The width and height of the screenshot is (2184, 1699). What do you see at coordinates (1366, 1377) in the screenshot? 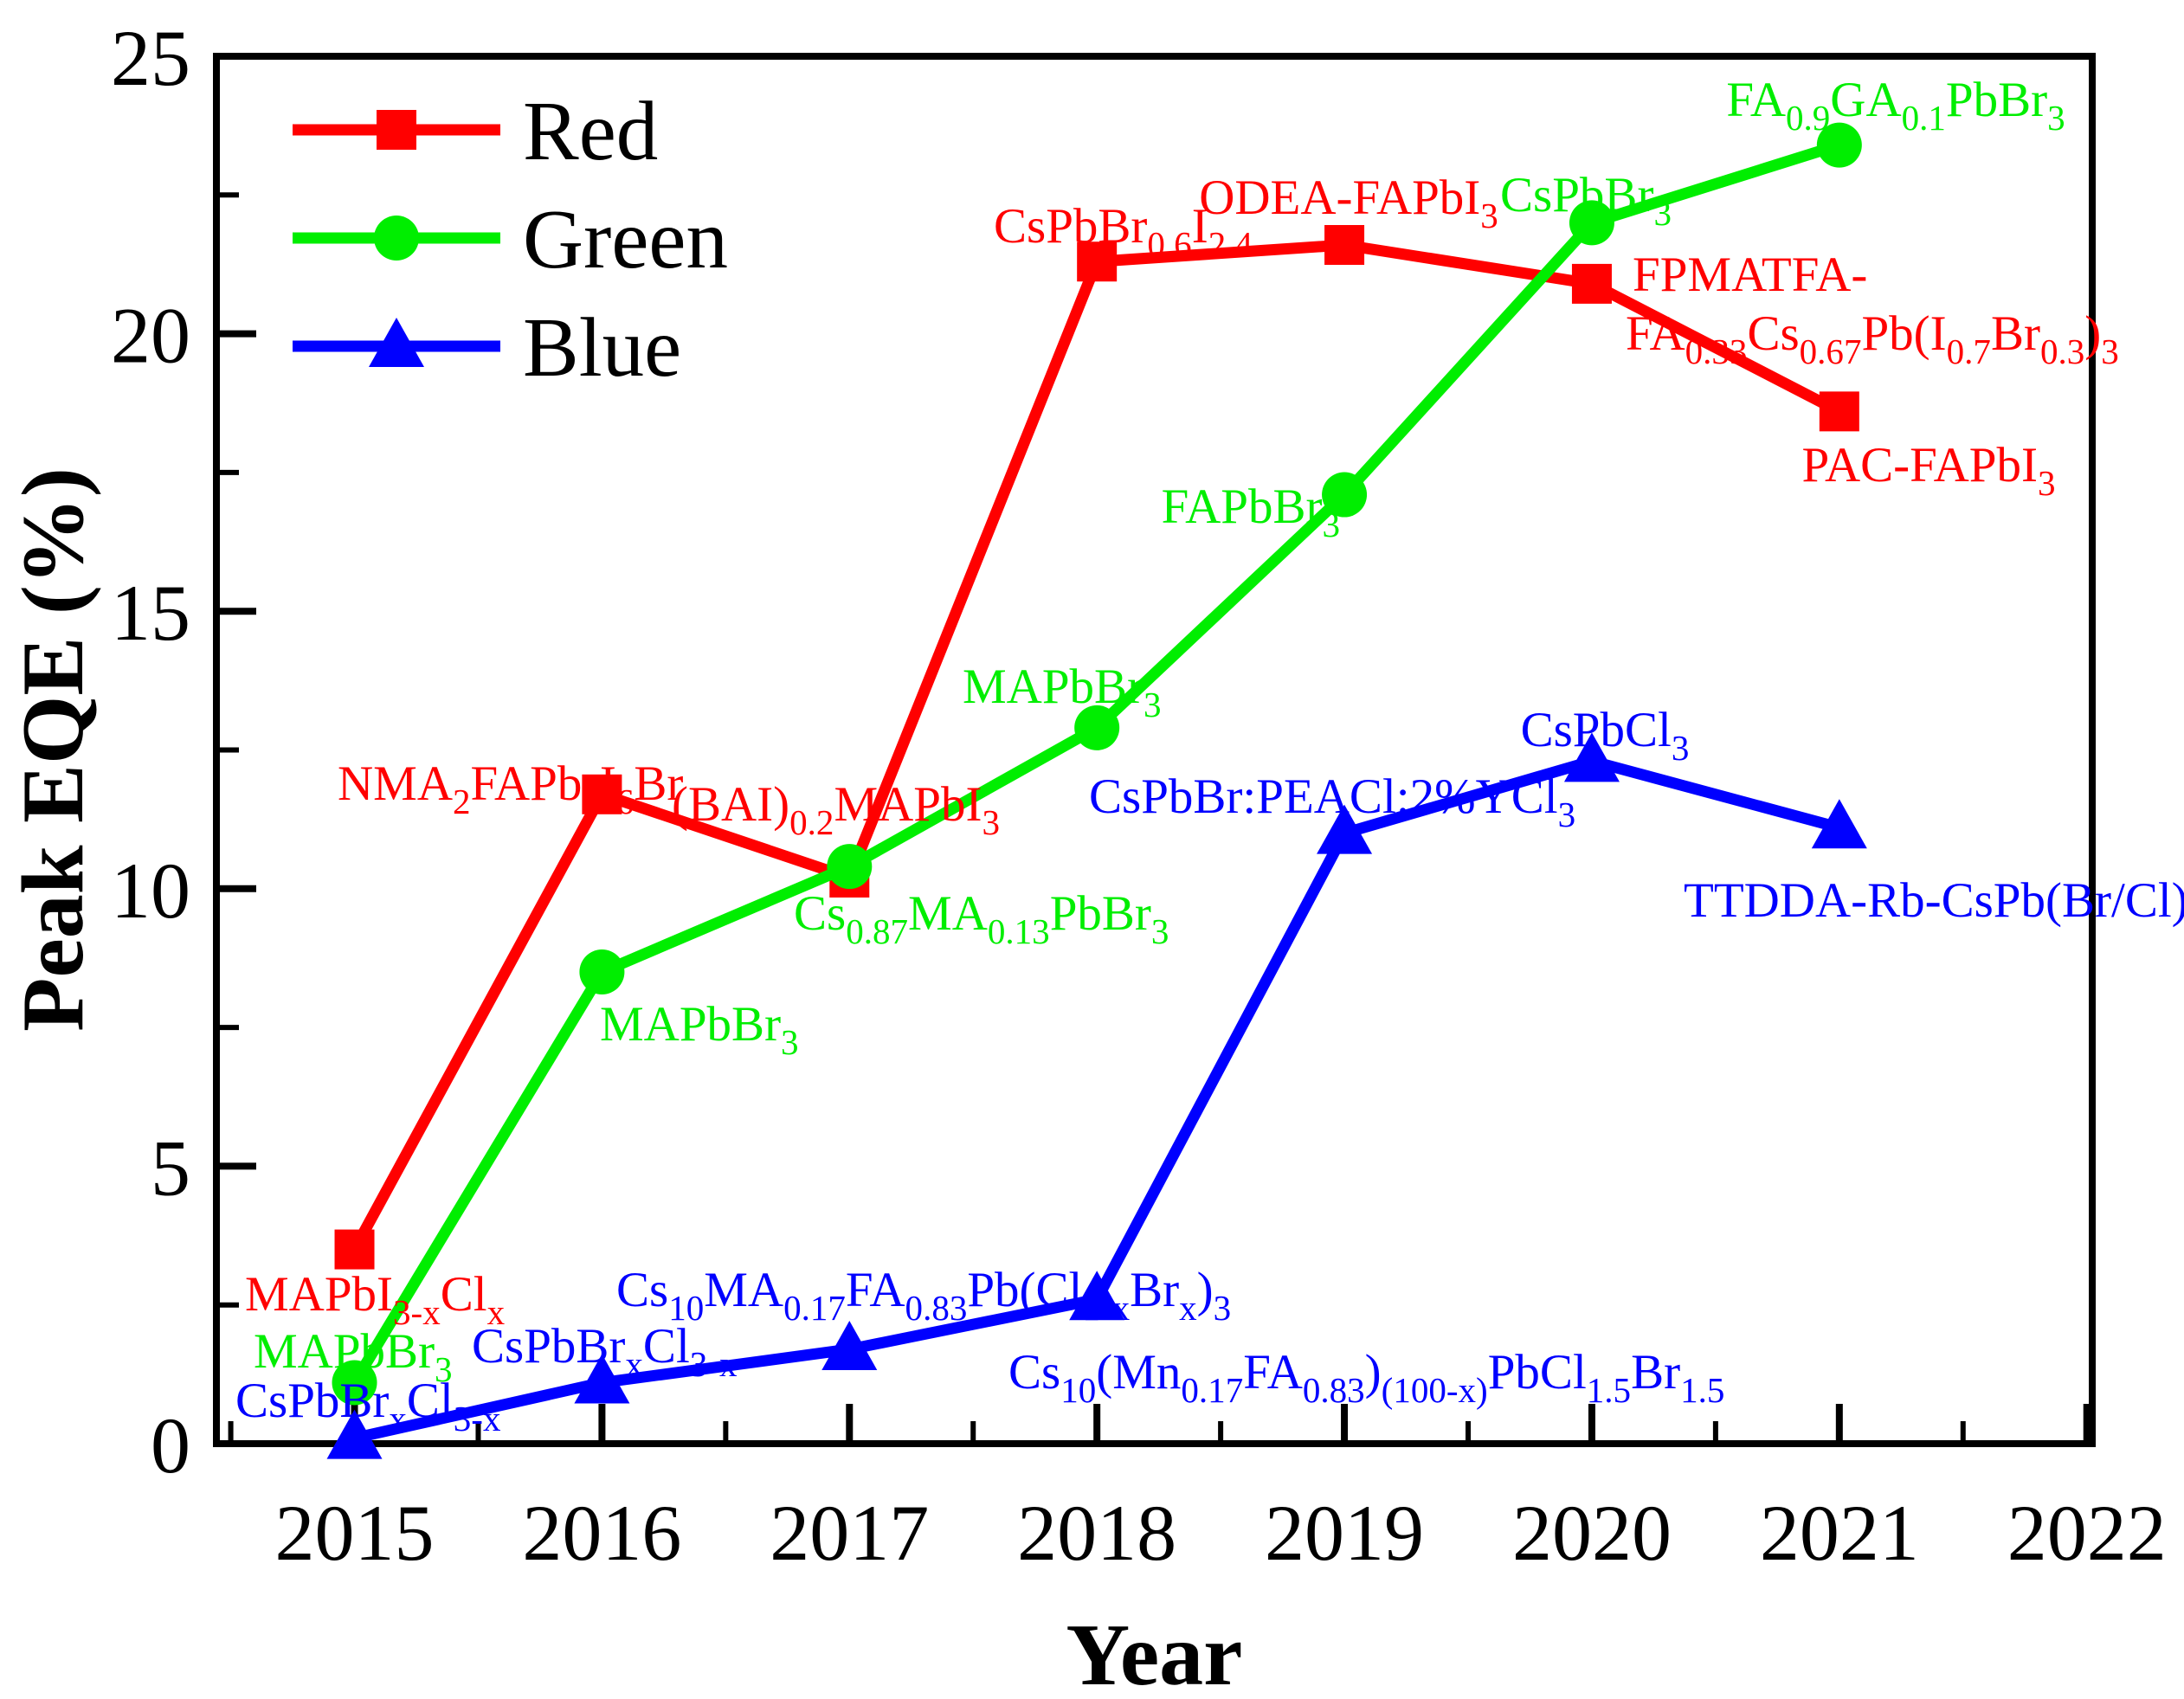
I see `annotation-blue-2018: Cs10(Mn0.17FA0.83)(100-x)PbCl1.5Br1.5` at bounding box center [1366, 1377].